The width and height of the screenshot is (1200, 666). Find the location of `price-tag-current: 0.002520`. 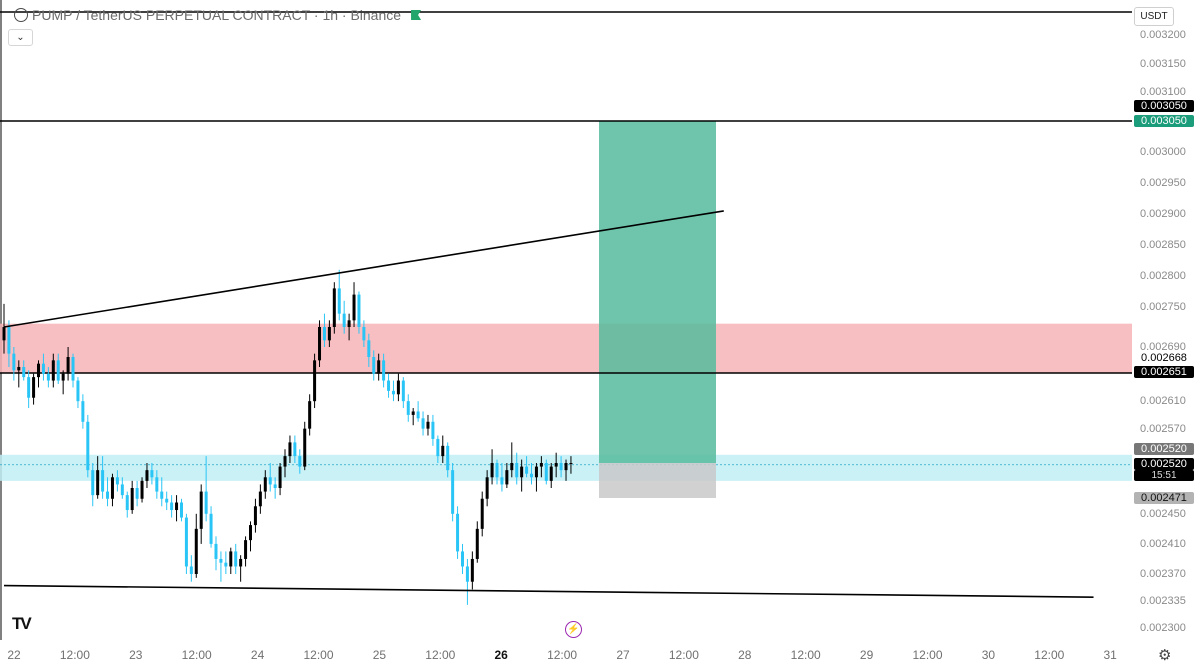

price-tag-current: 0.002520 is located at coordinates (1164, 464).